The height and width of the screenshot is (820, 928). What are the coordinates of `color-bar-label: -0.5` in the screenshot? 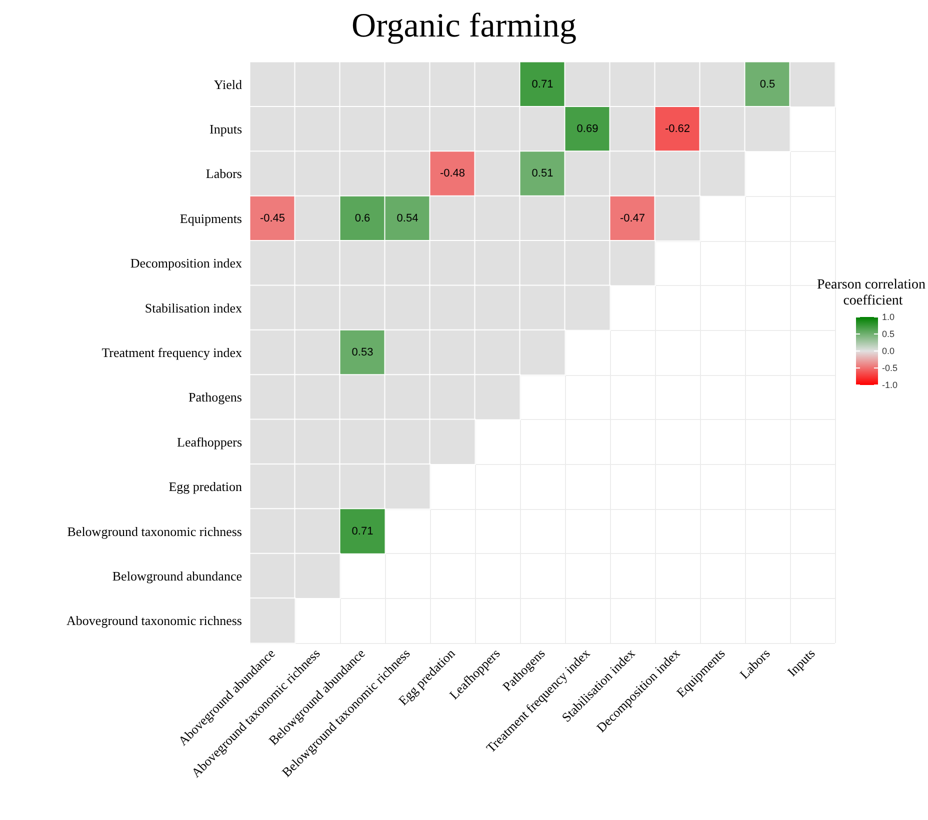 It's located at (890, 368).